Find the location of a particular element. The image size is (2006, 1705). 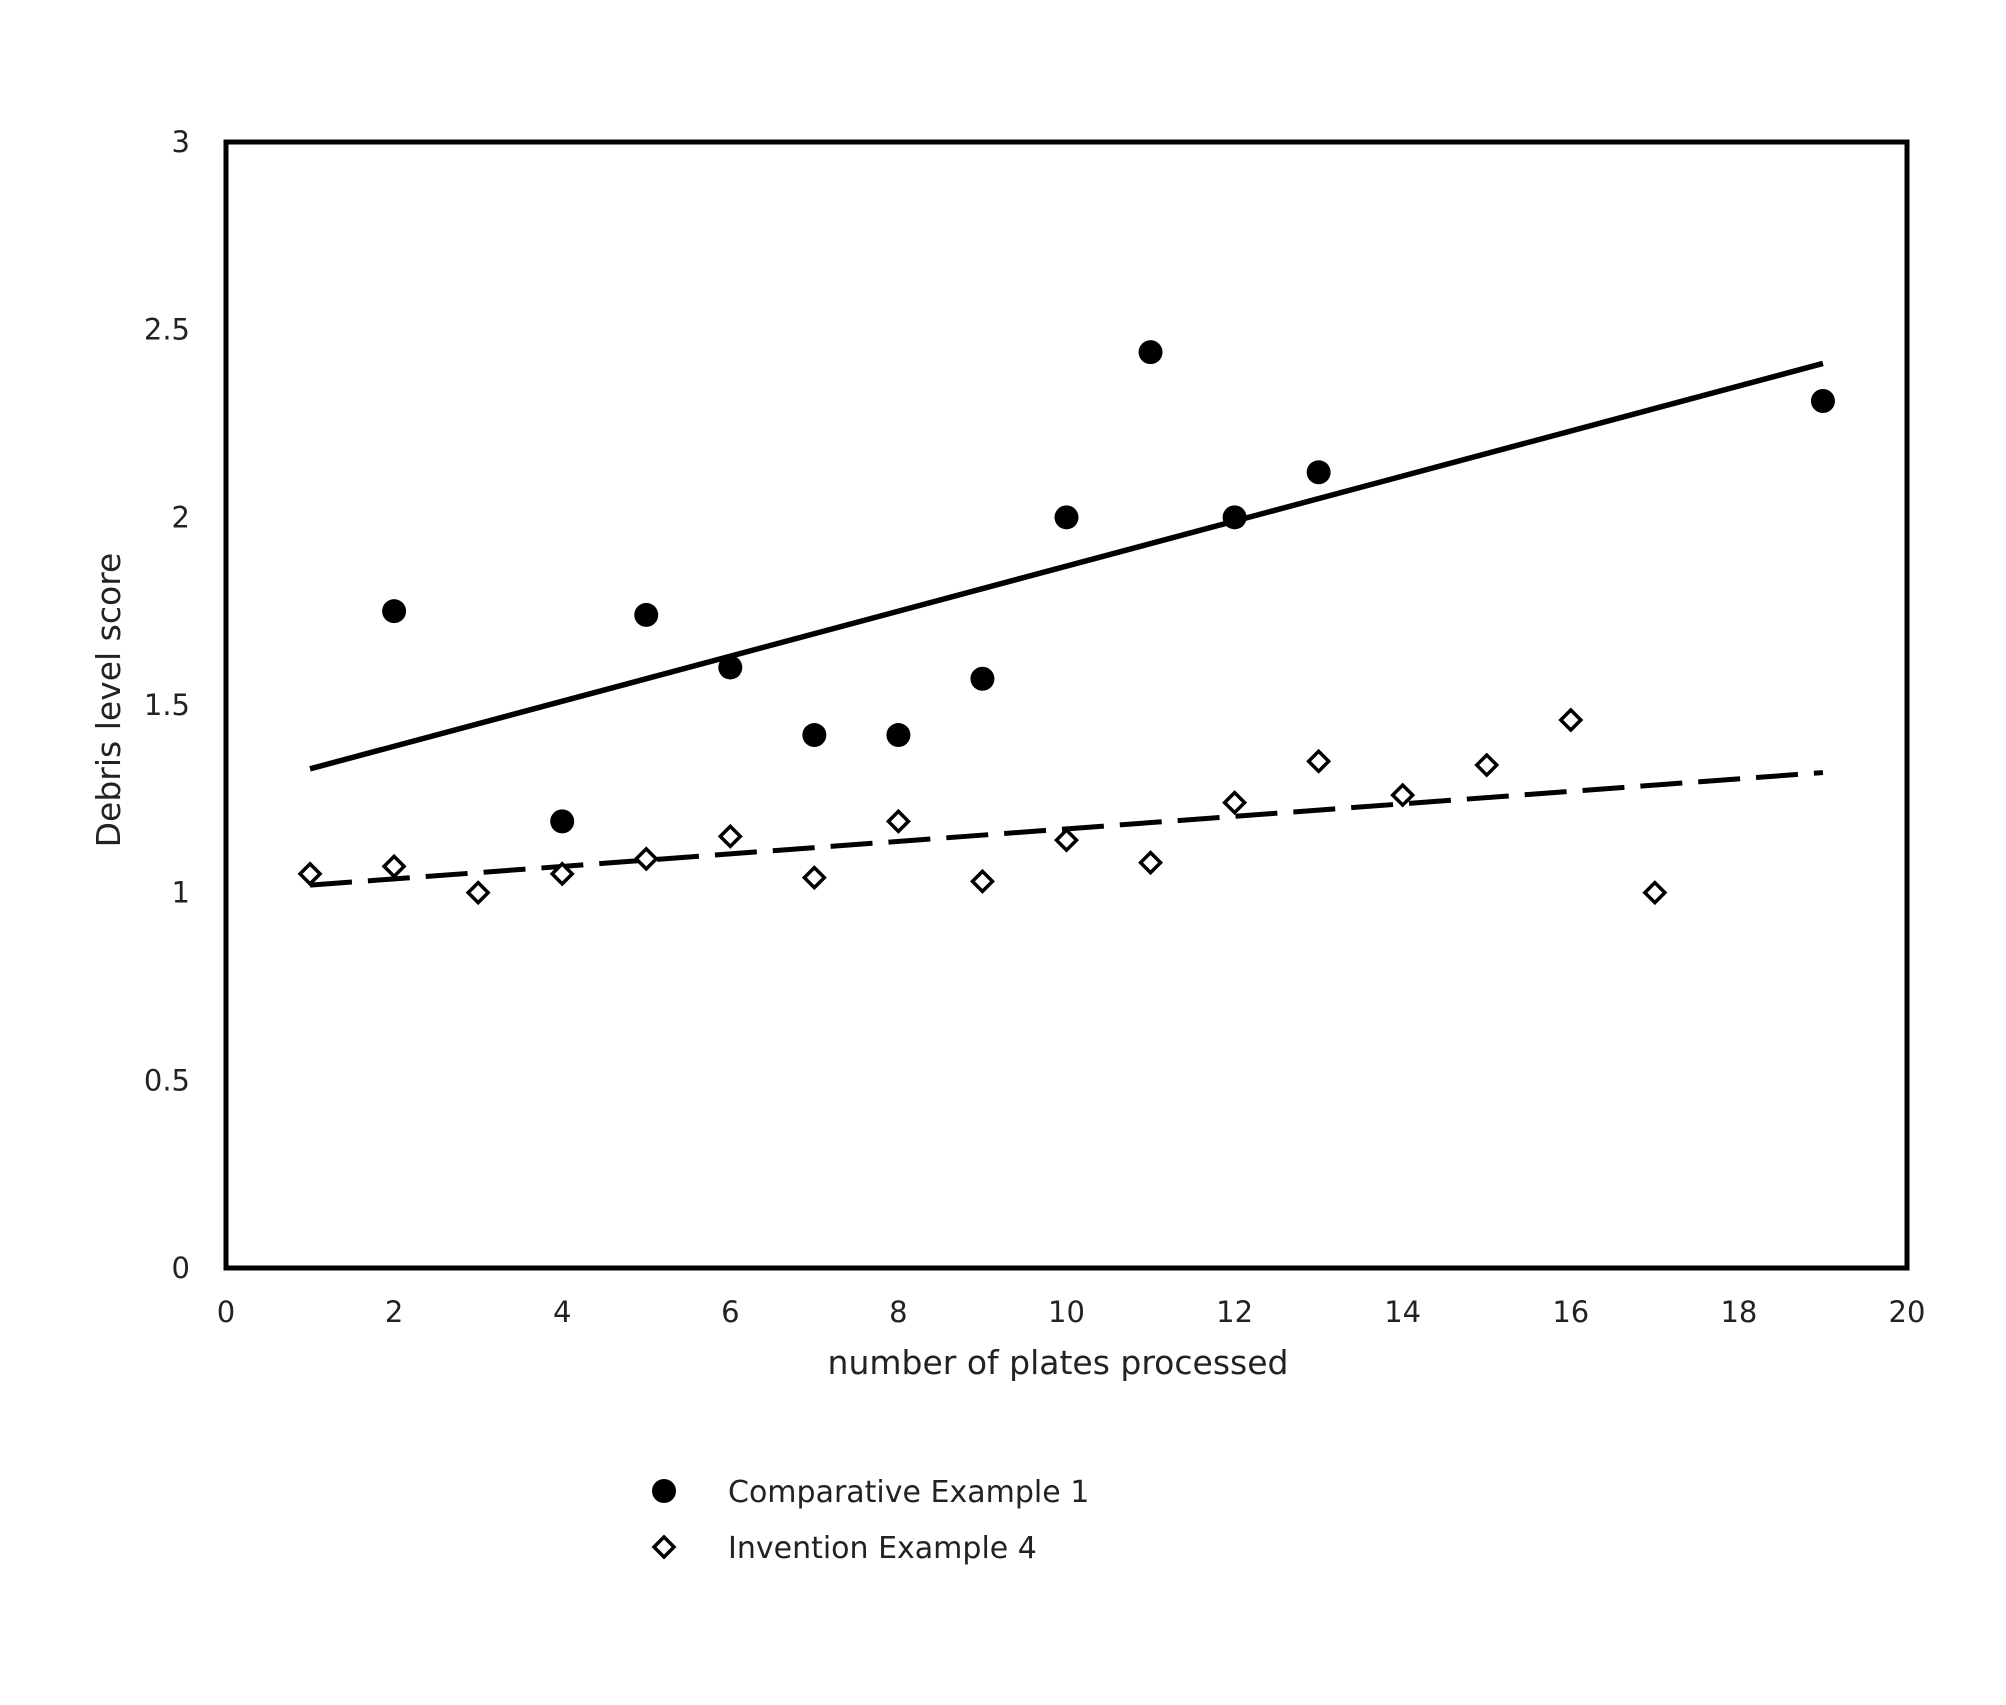

y-axis-title: Debris level score is located at coordinates (108, 700).